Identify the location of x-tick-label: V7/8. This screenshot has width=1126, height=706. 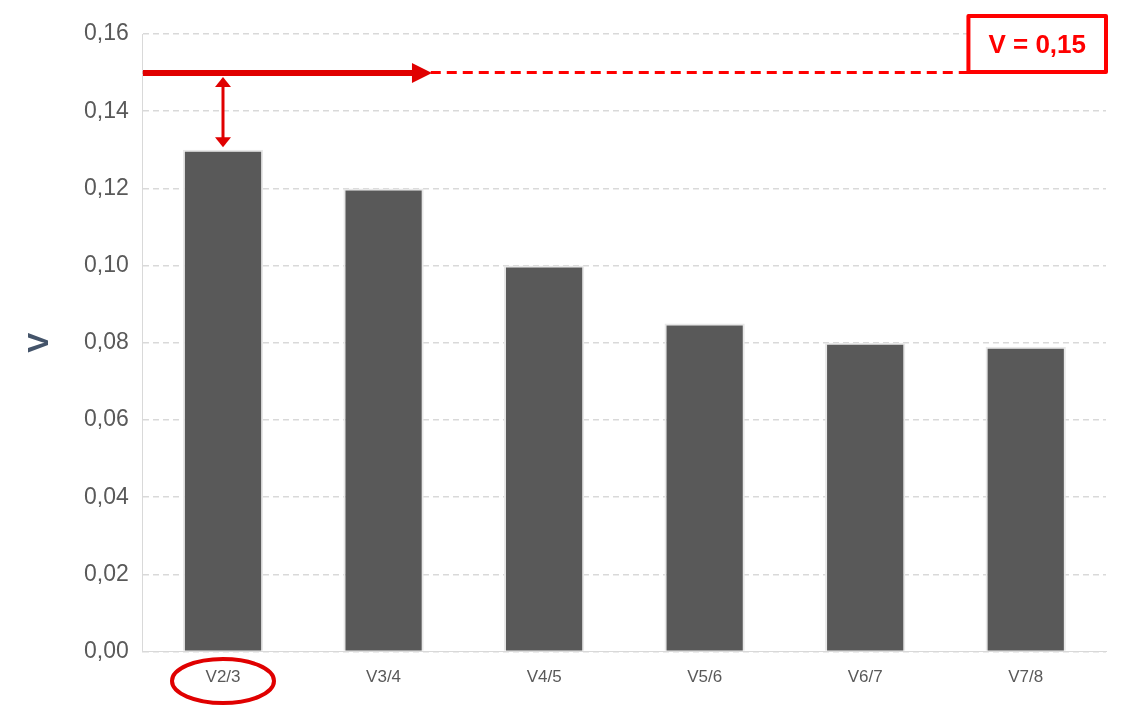
(1026, 677).